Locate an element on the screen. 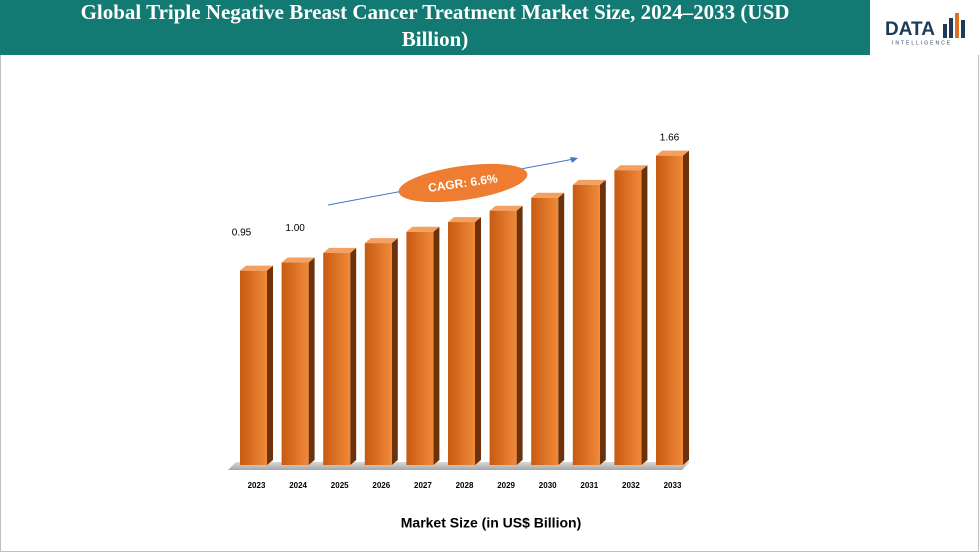 Image resolution: width=979 pixels, height=557 pixels. header-bar is located at coordinates (435, 27).